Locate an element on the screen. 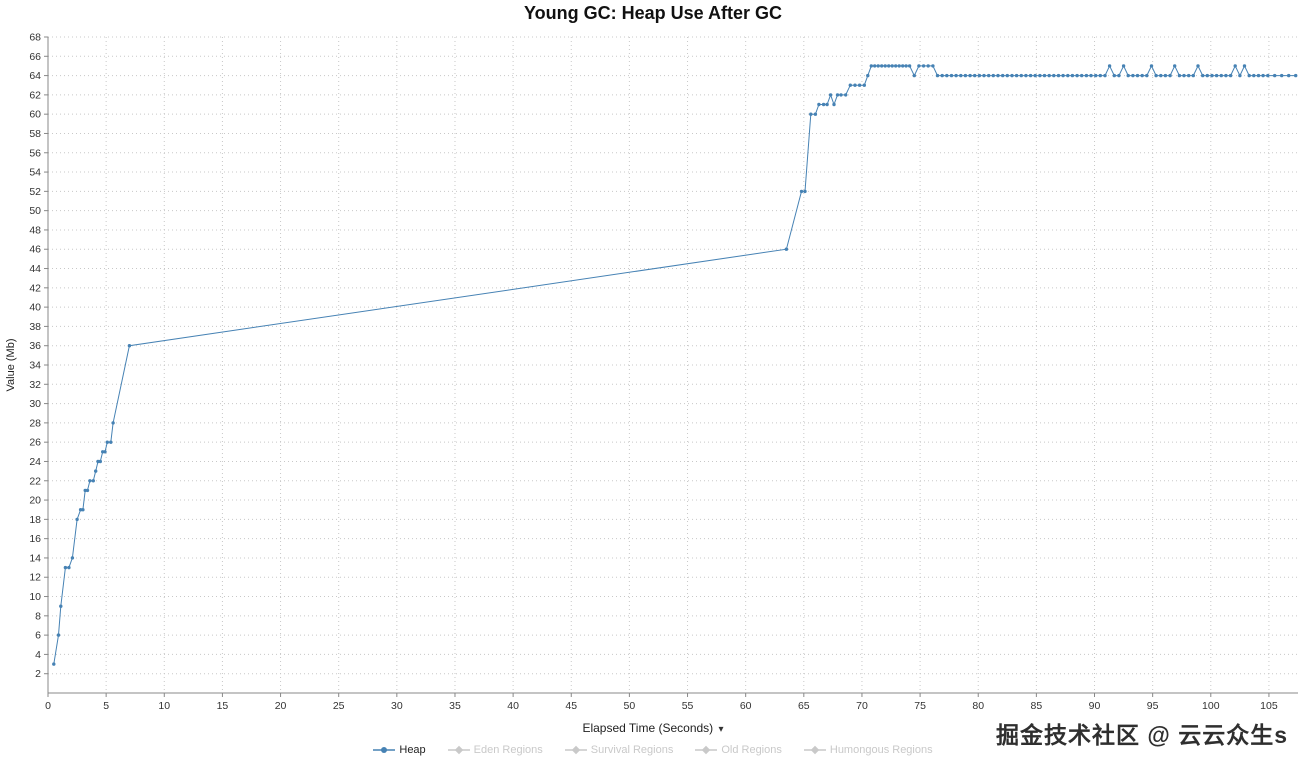  legend-item-survival-regions: Survival Regions is located at coordinates (619, 750).